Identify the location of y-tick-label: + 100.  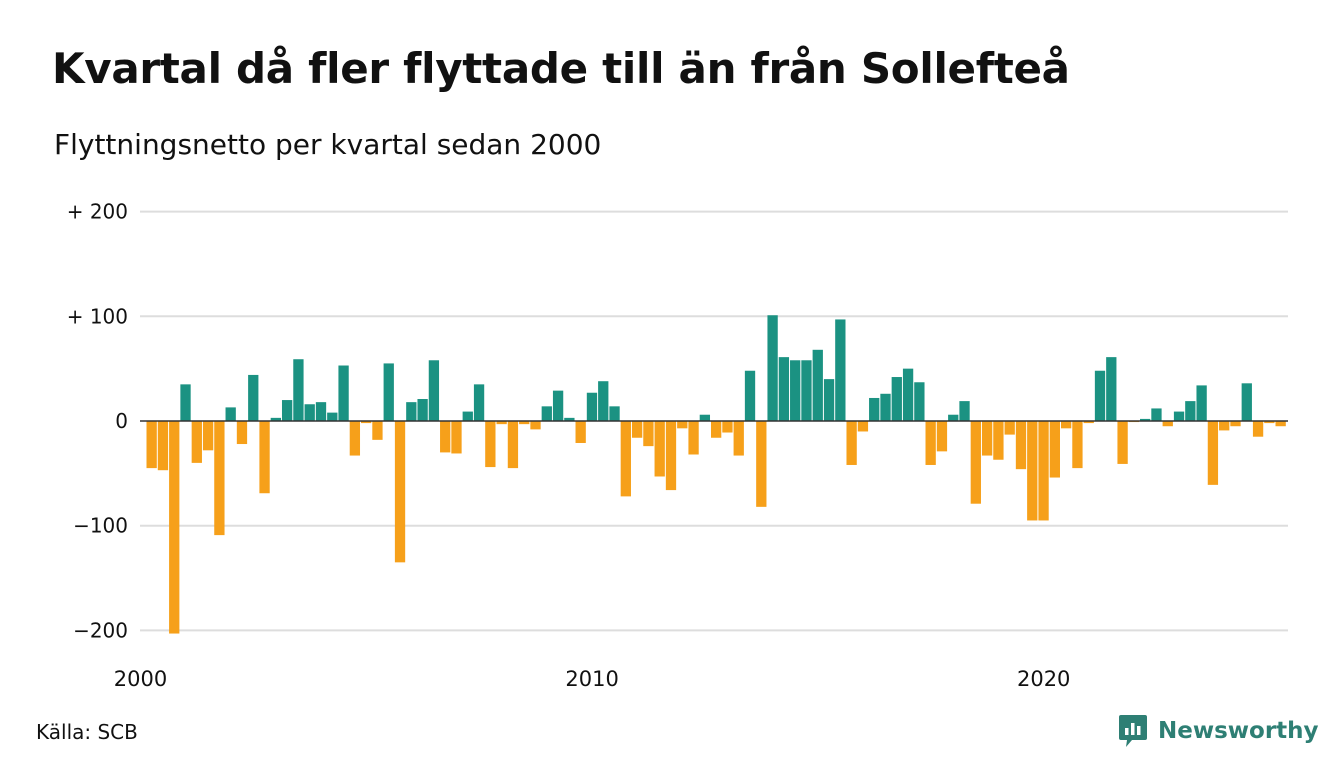
(97, 316).